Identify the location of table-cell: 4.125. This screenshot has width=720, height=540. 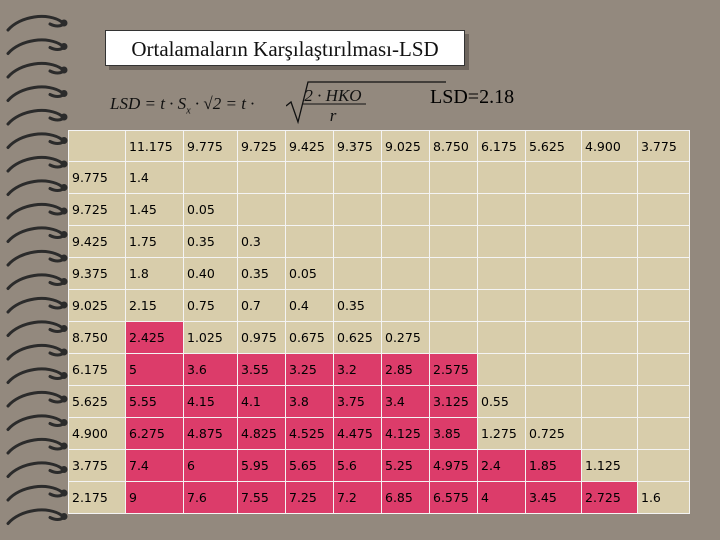
(405, 433).